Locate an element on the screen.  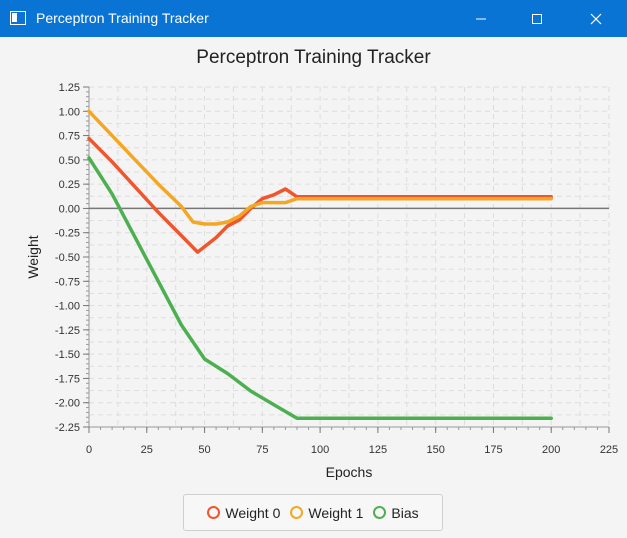
y-tick-label: 0.25 is located at coordinates (69, 185).